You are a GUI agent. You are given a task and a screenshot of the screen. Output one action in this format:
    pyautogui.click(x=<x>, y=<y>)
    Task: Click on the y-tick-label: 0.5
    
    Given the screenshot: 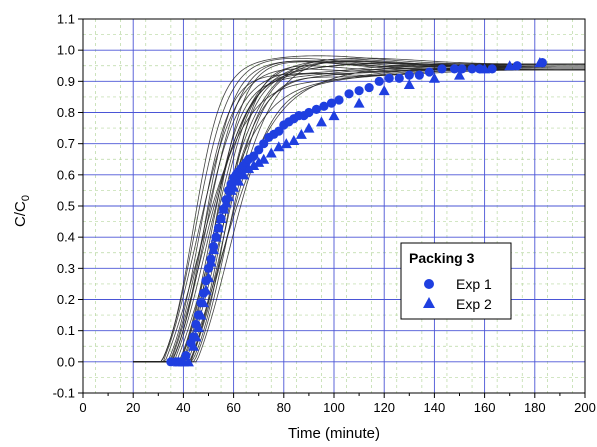 What is the action you would take?
    pyautogui.click(x=66, y=206)
    